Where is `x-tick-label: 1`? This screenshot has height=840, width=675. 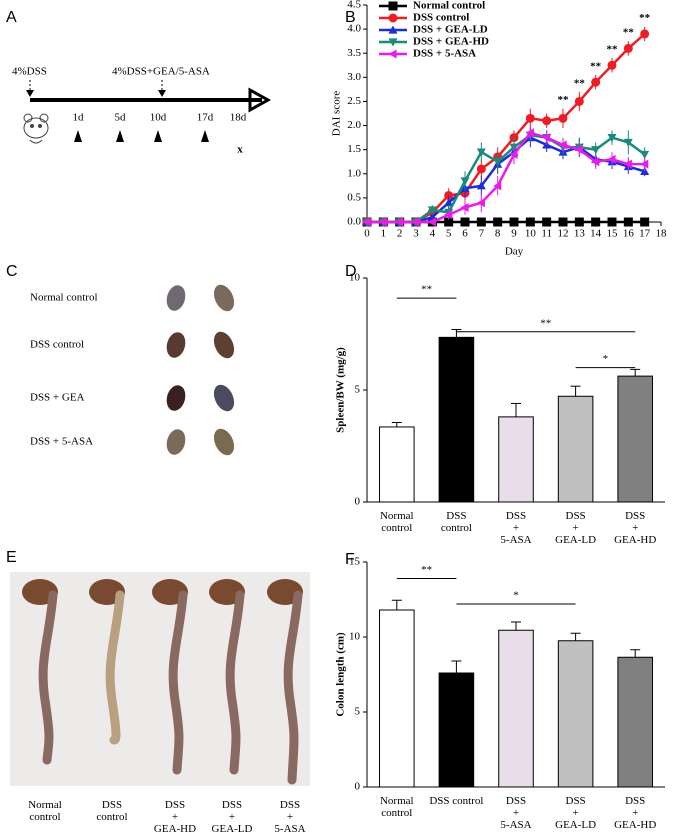
x-tick-label: 1 is located at coordinates (384, 234).